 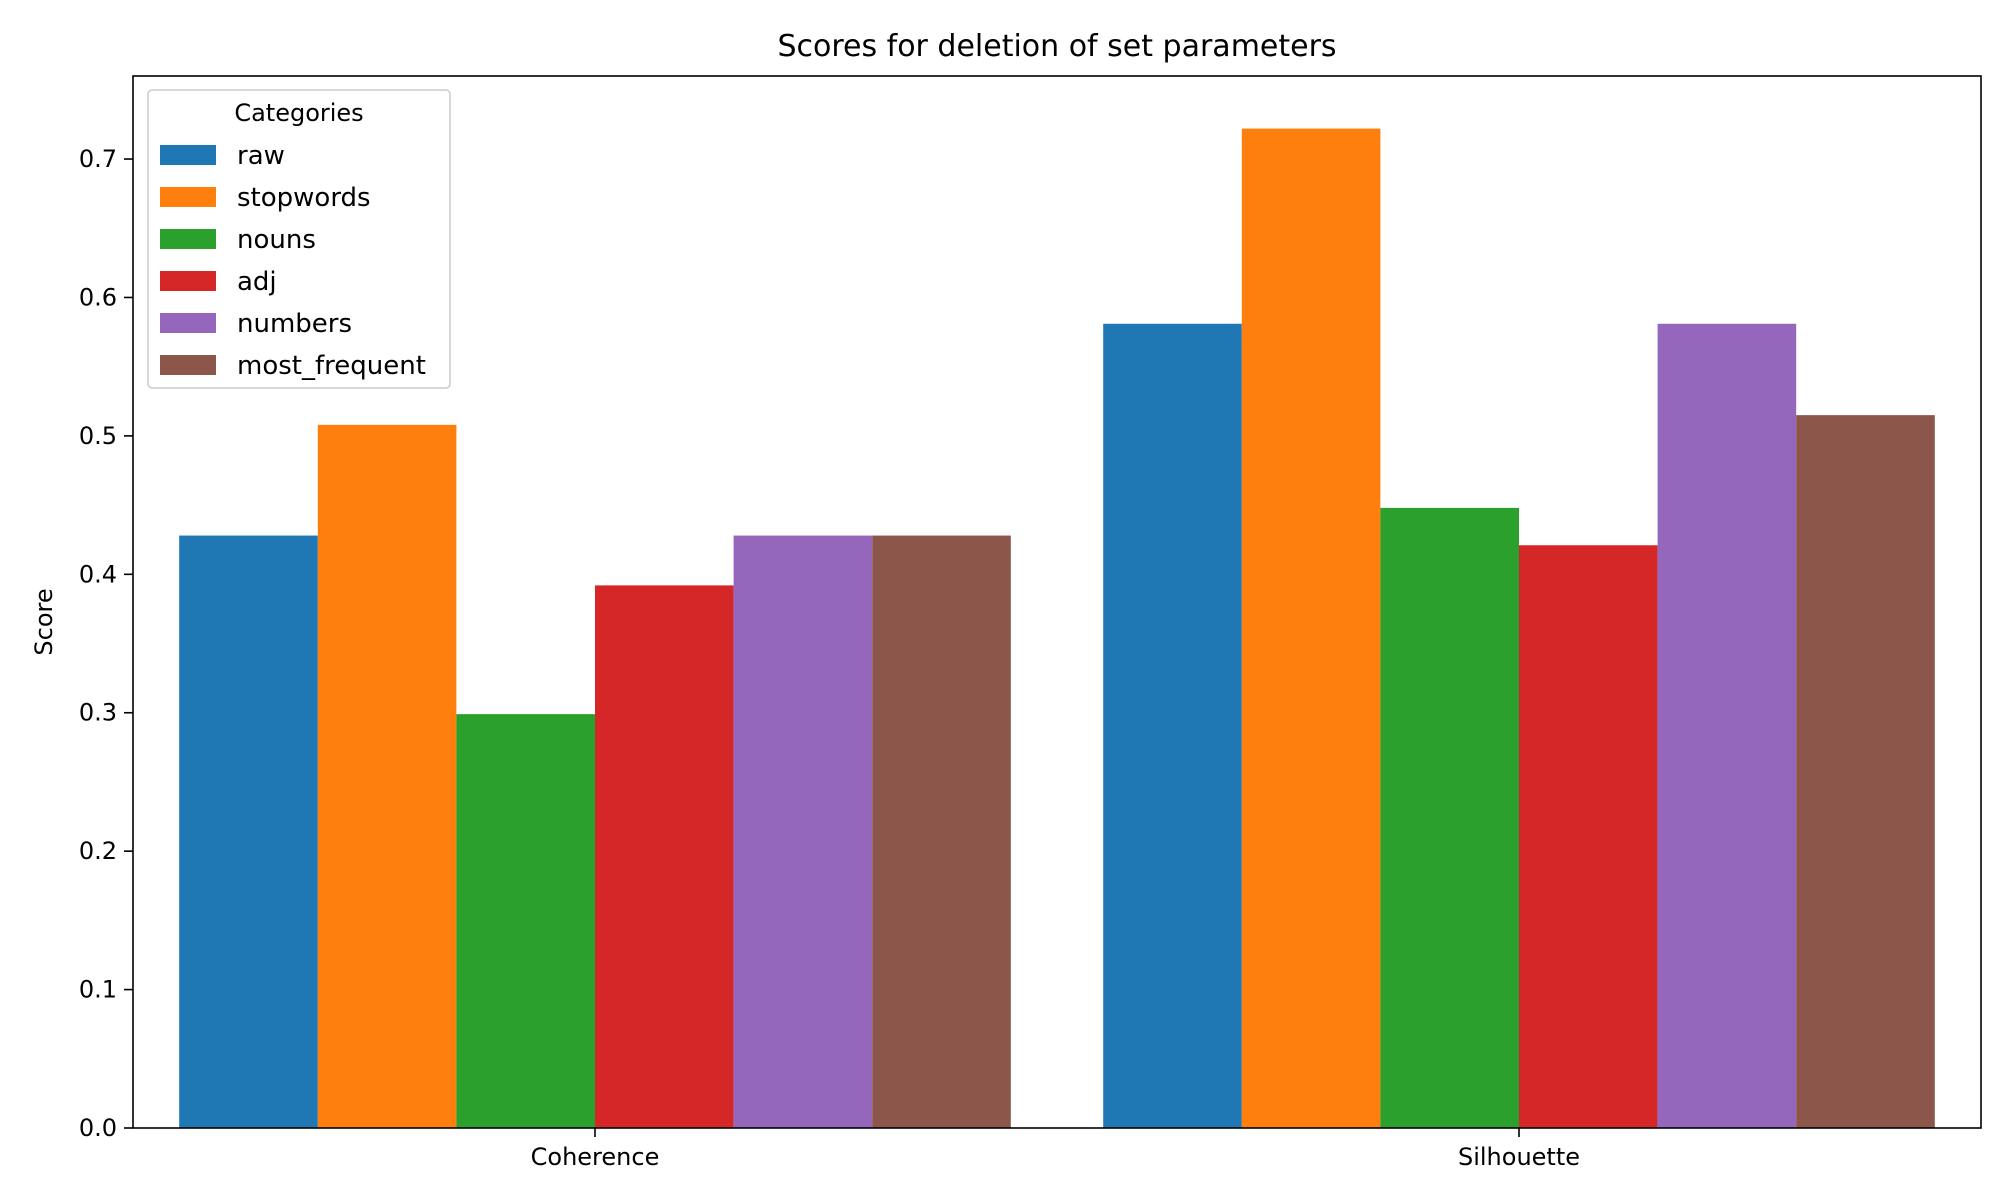 I want to click on bar-nouns-coherence, so click(x=525, y=921).